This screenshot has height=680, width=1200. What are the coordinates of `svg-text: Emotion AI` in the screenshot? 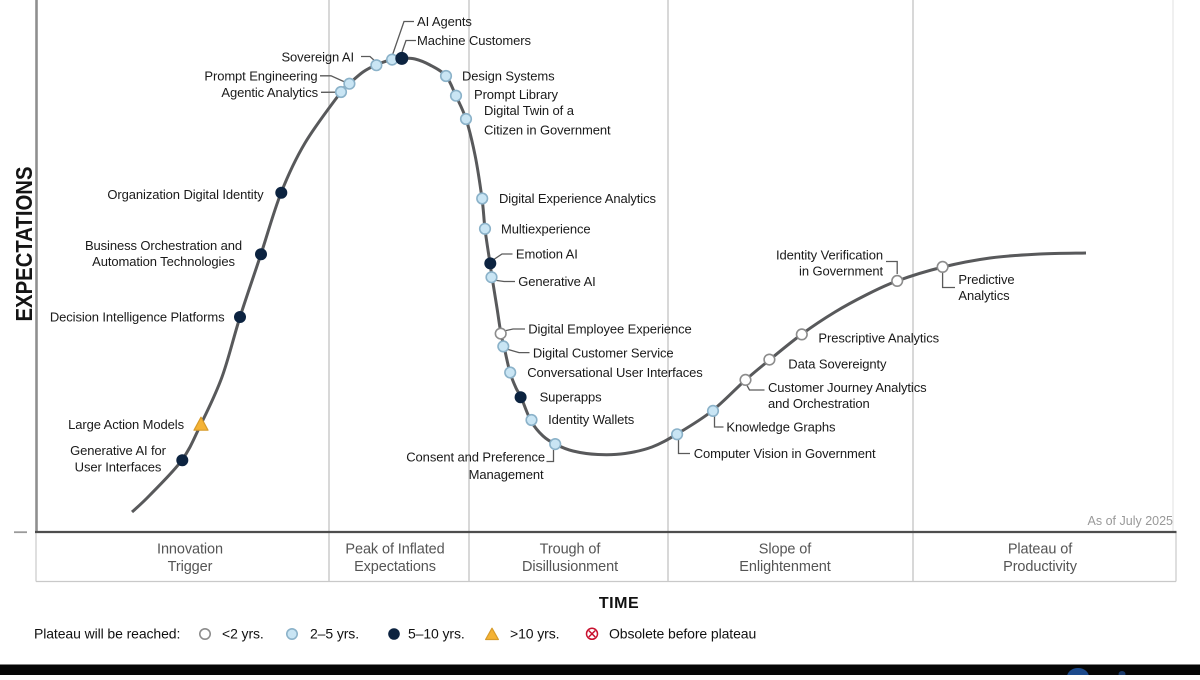 It's located at (547, 254).